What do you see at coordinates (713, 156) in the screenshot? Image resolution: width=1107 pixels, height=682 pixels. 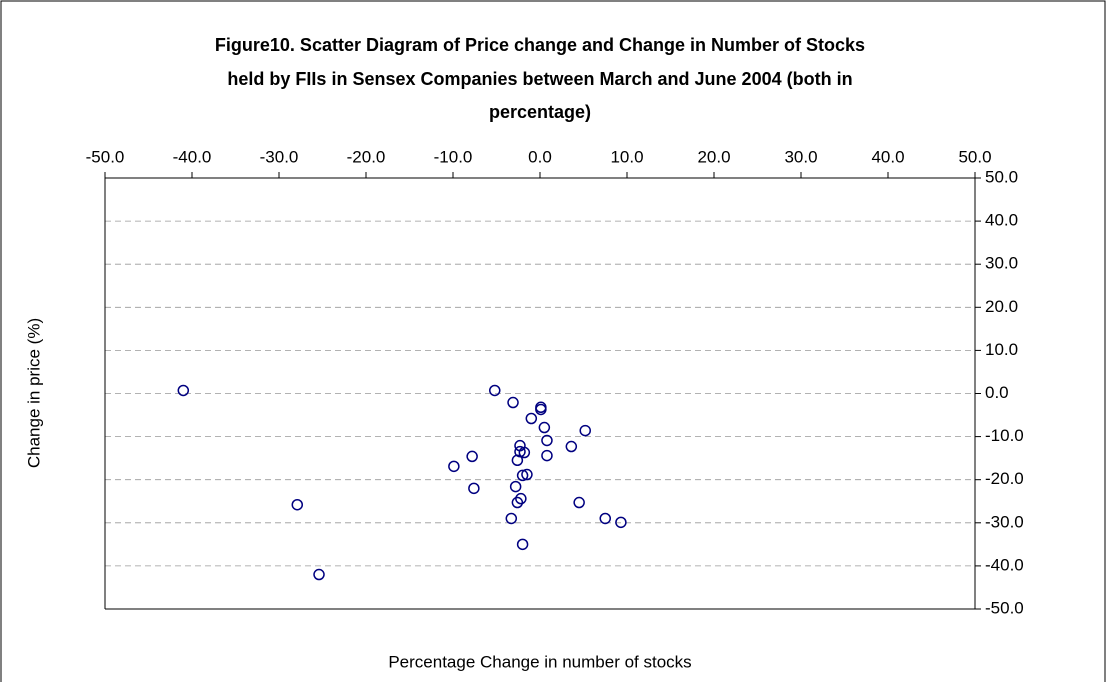 I see `x-tick-label: 20.0` at bounding box center [713, 156].